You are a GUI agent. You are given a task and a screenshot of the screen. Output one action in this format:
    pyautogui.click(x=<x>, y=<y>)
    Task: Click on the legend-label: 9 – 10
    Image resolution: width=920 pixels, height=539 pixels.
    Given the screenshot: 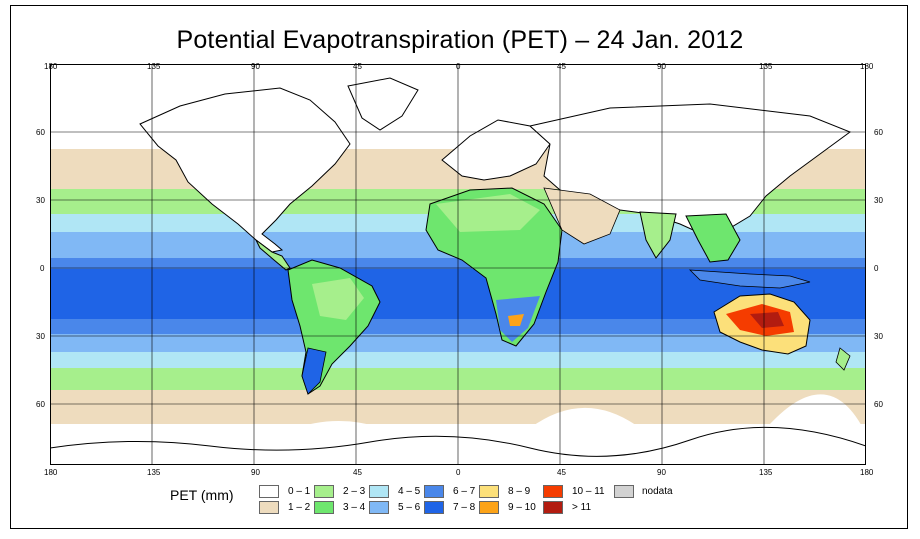 What is the action you would take?
    pyautogui.click(x=522, y=507)
    